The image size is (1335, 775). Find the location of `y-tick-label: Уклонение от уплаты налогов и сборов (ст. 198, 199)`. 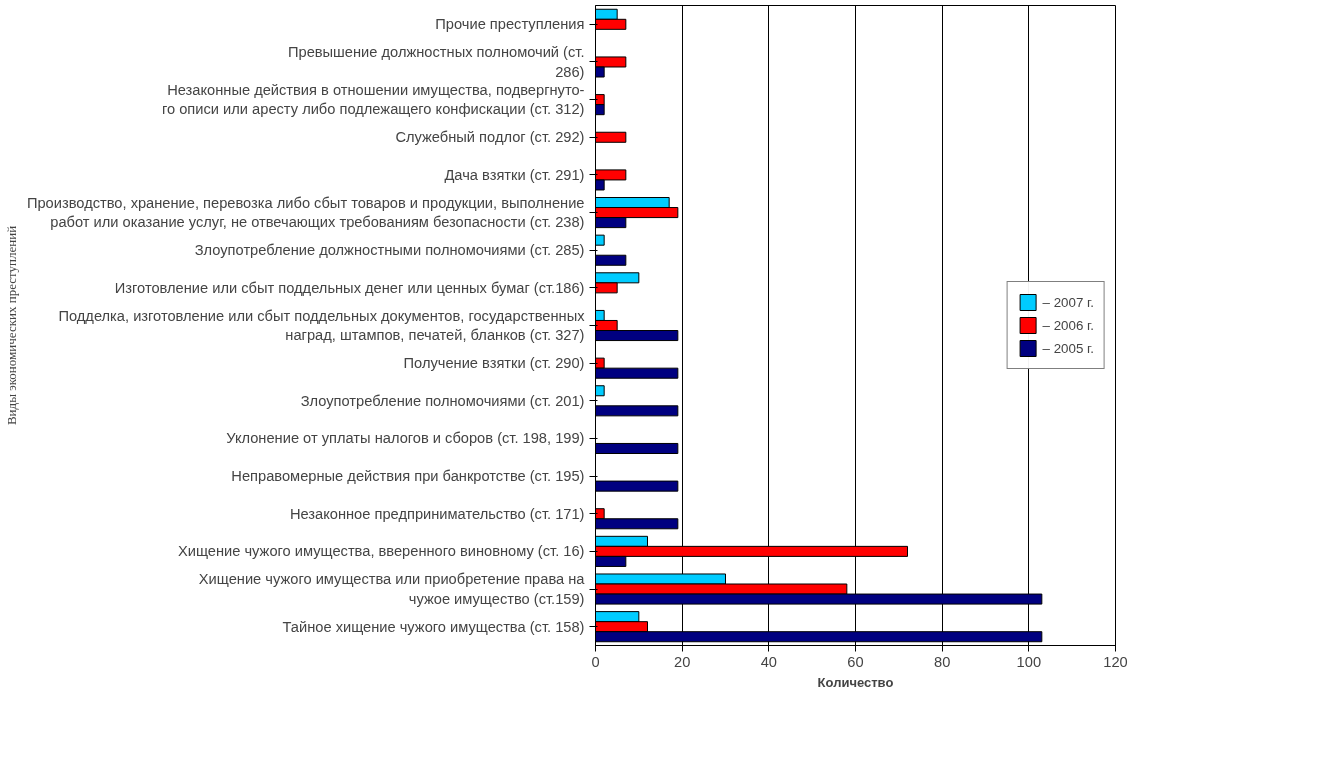

y-tick-label: Уклонение от уплаты налогов и сборов (ст. 198, 199) is located at coordinates (405, 438).